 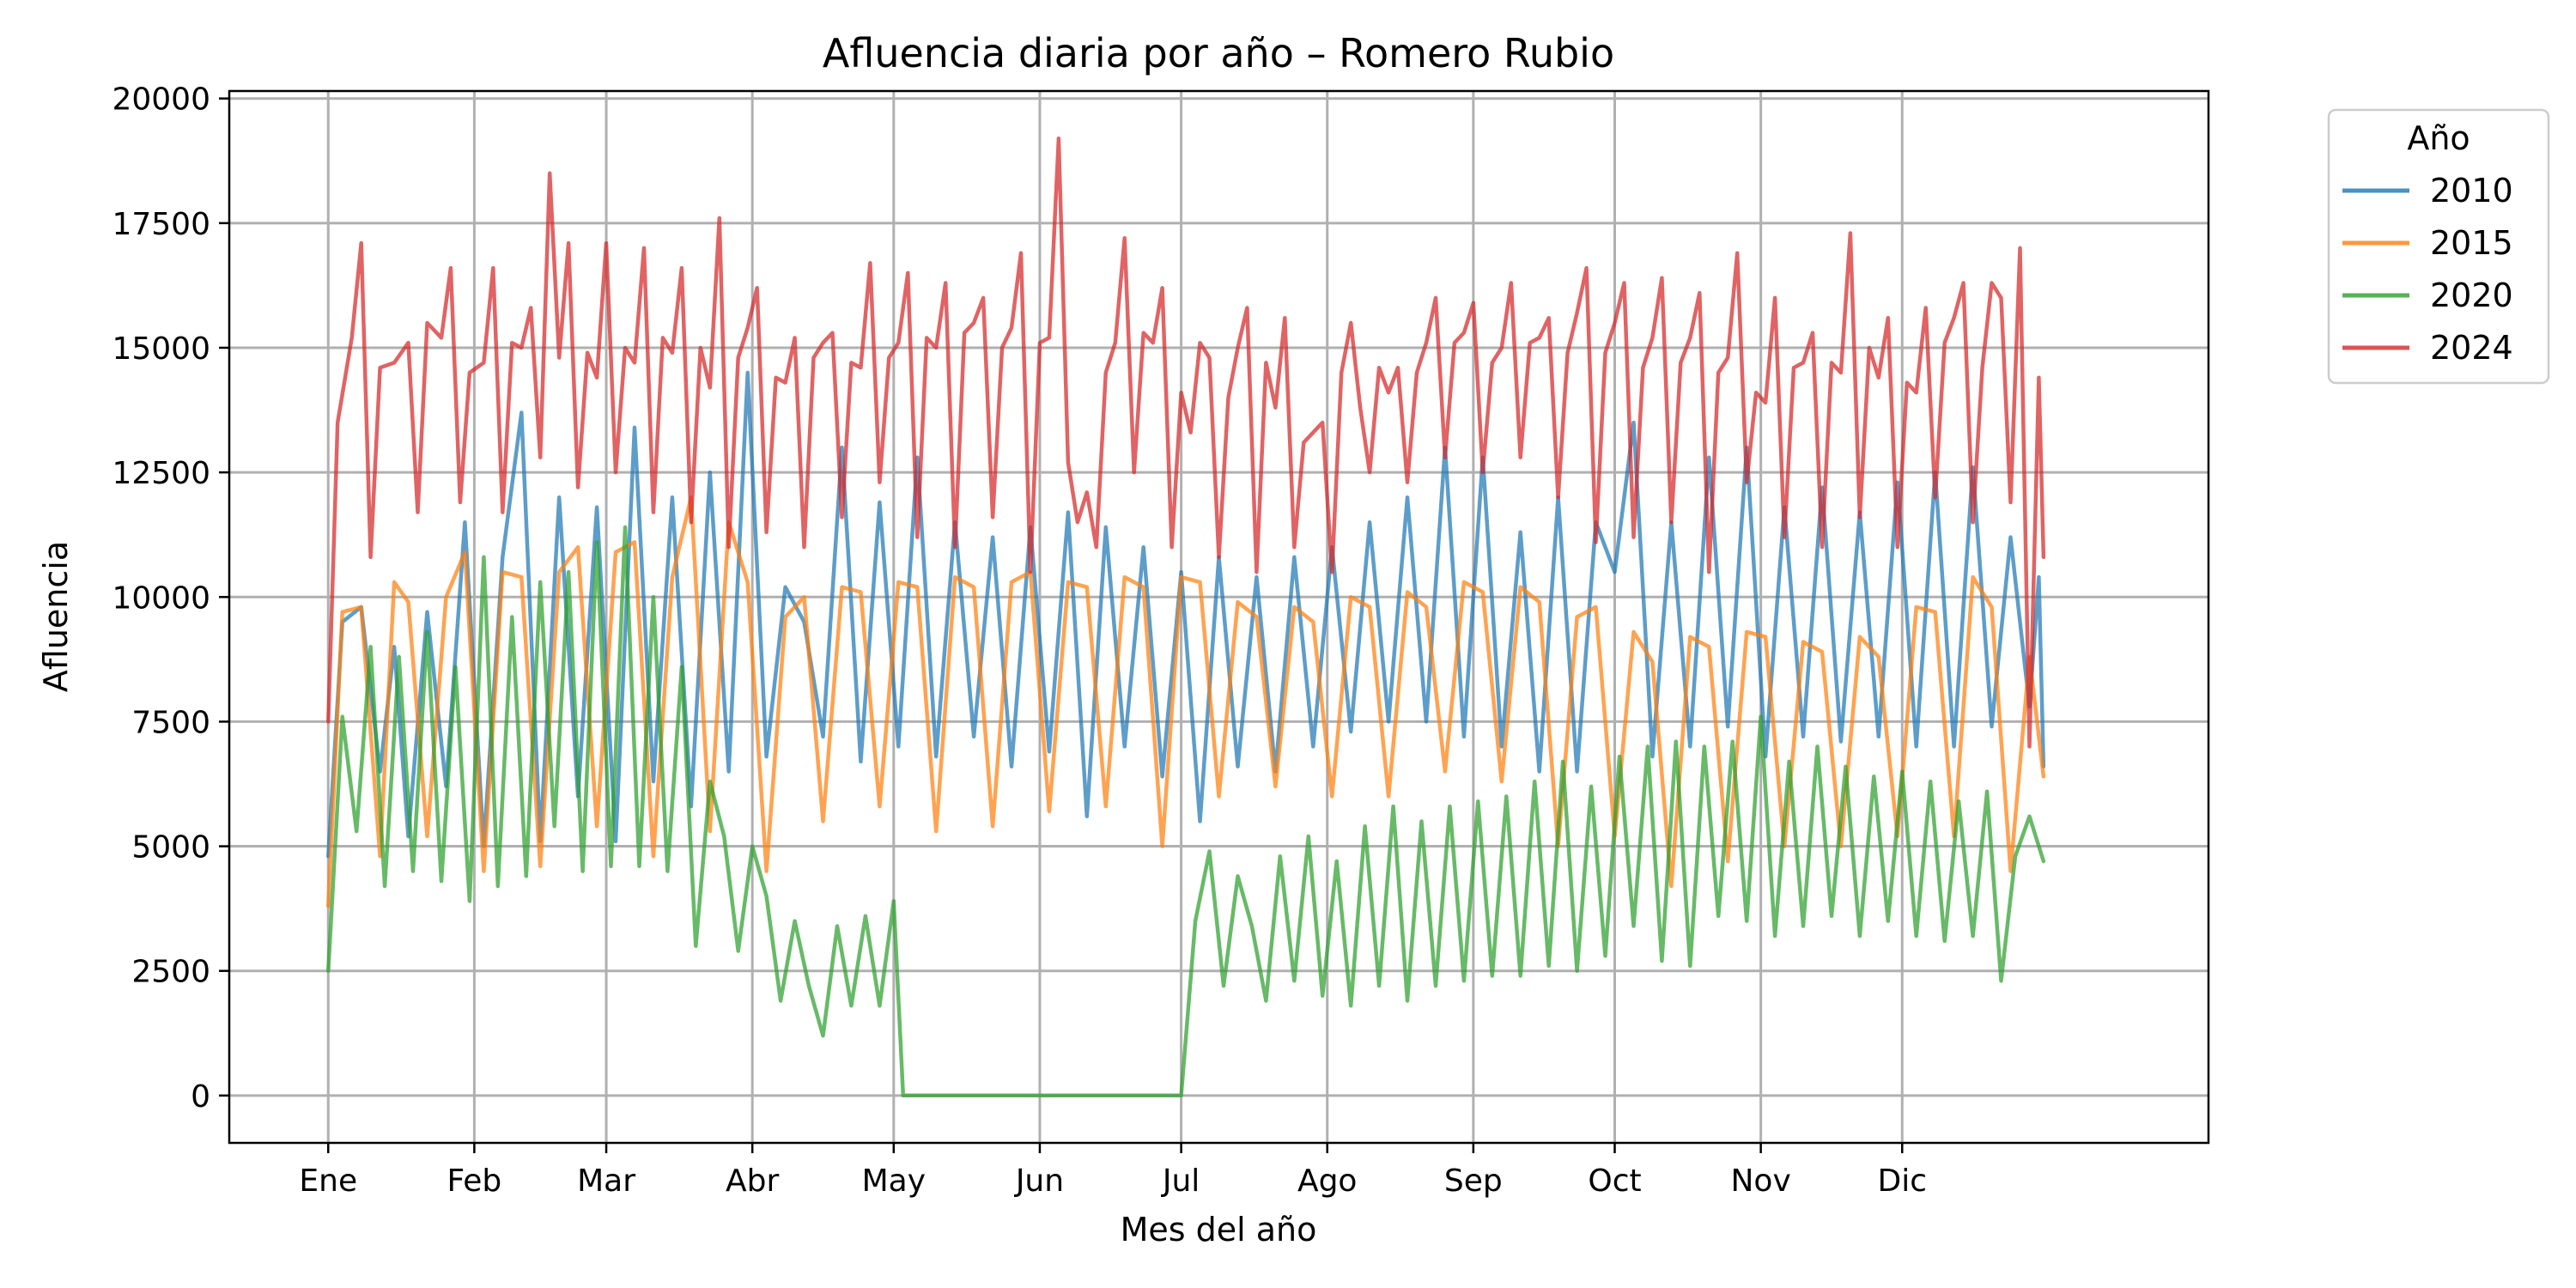 I want to click on y-tick-label: 2500, so click(x=170, y=973).